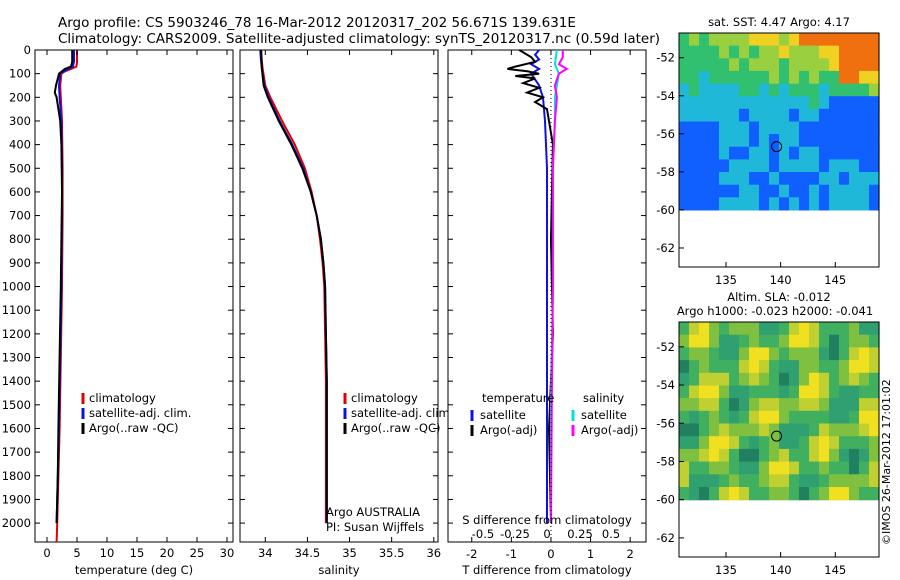 The height and width of the screenshot is (580, 900). Describe the element at coordinates (515, 534) in the screenshot. I see `x-tick-label-s: -0.25` at that location.